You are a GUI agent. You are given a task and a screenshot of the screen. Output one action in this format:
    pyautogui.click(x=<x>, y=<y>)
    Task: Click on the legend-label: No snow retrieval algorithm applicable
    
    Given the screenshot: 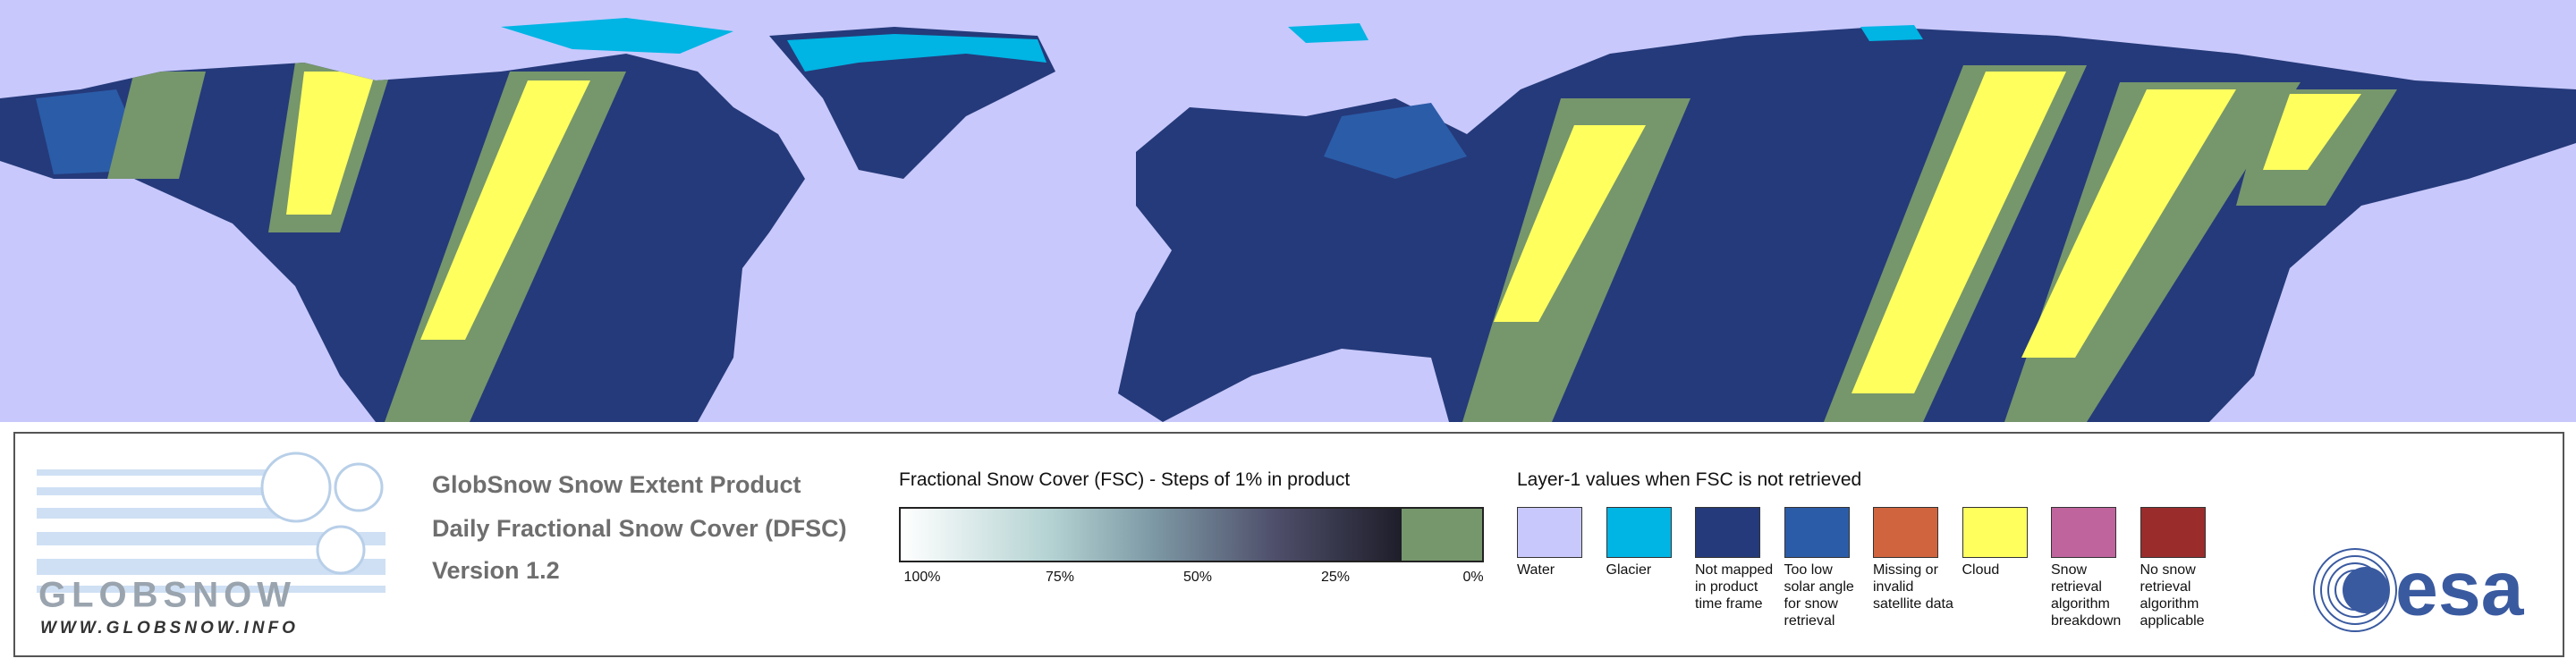 What is the action you would take?
    pyautogui.click(x=2172, y=595)
    